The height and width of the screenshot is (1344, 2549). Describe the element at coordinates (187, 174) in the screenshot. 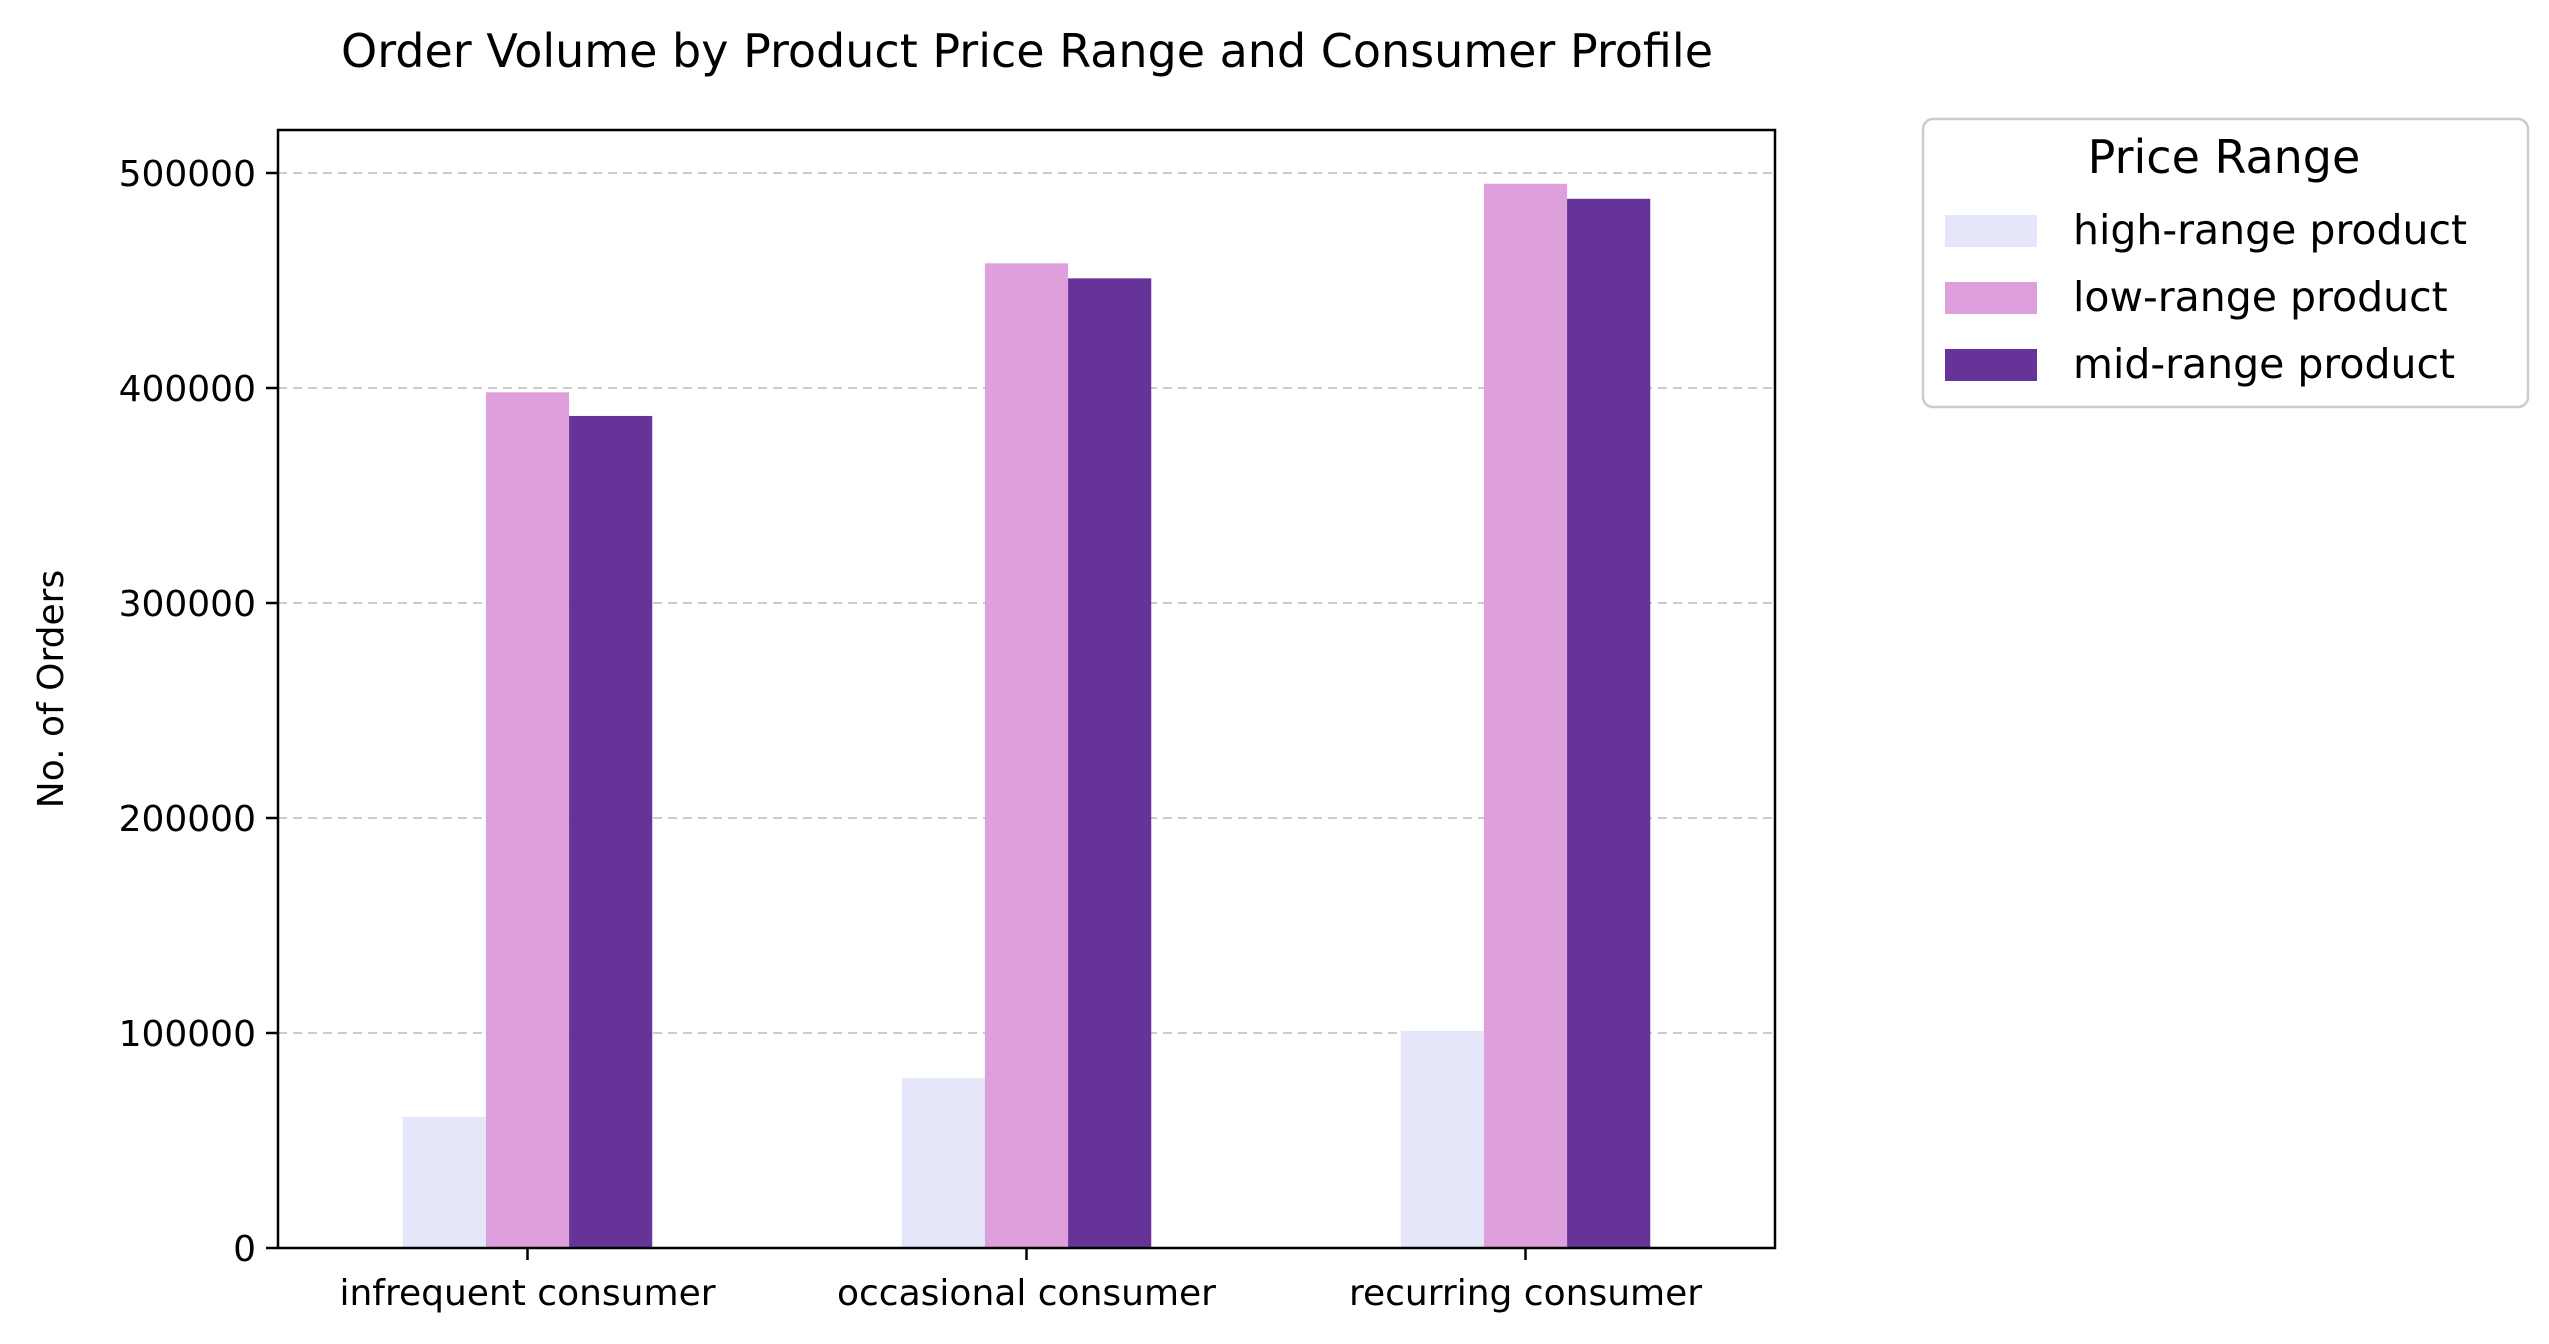

I see `y-tick-label: 500000` at that location.